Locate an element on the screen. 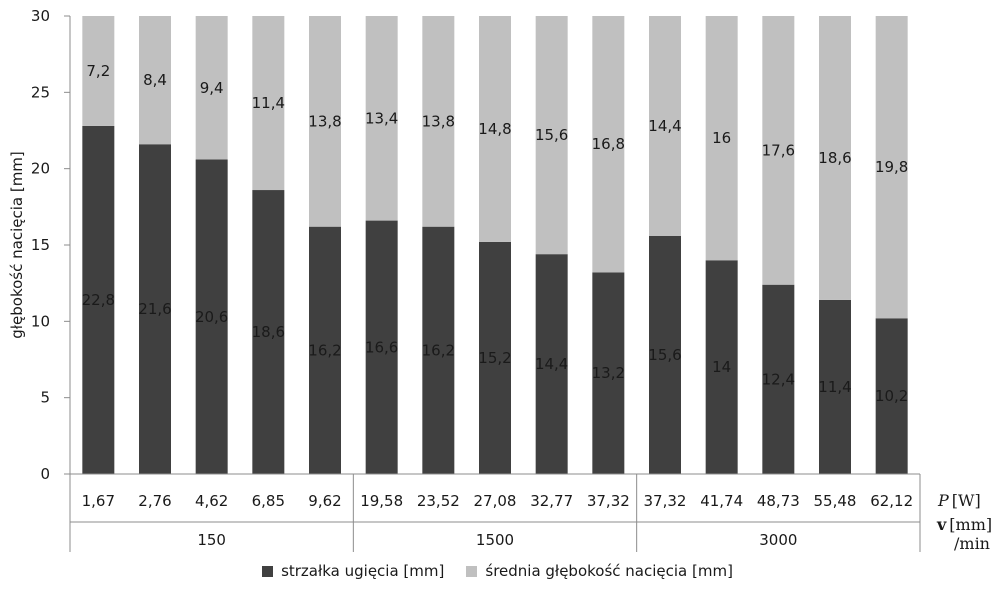 This screenshot has width=995, height=598. x-category-label: 23,52 is located at coordinates (438, 501).